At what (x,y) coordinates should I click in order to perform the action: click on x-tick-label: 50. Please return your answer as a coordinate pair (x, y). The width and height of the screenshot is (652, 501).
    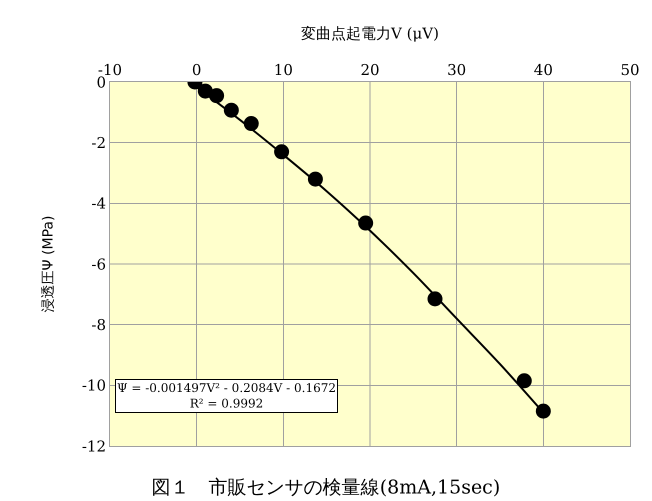
    Looking at the image, I should click on (630, 70).